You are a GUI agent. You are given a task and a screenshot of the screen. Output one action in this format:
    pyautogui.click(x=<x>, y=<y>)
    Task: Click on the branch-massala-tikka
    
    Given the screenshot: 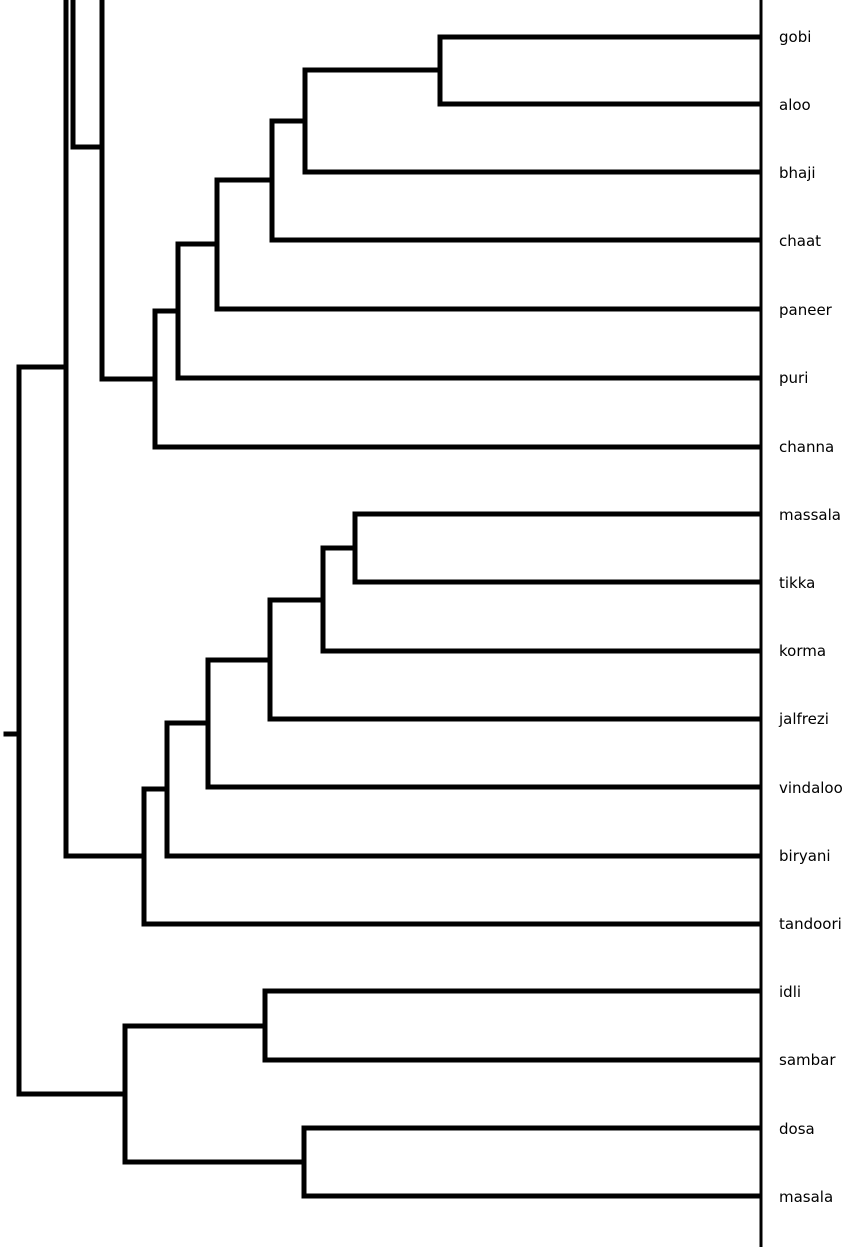 What is the action you would take?
    pyautogui.click(x=557, y=548)
    